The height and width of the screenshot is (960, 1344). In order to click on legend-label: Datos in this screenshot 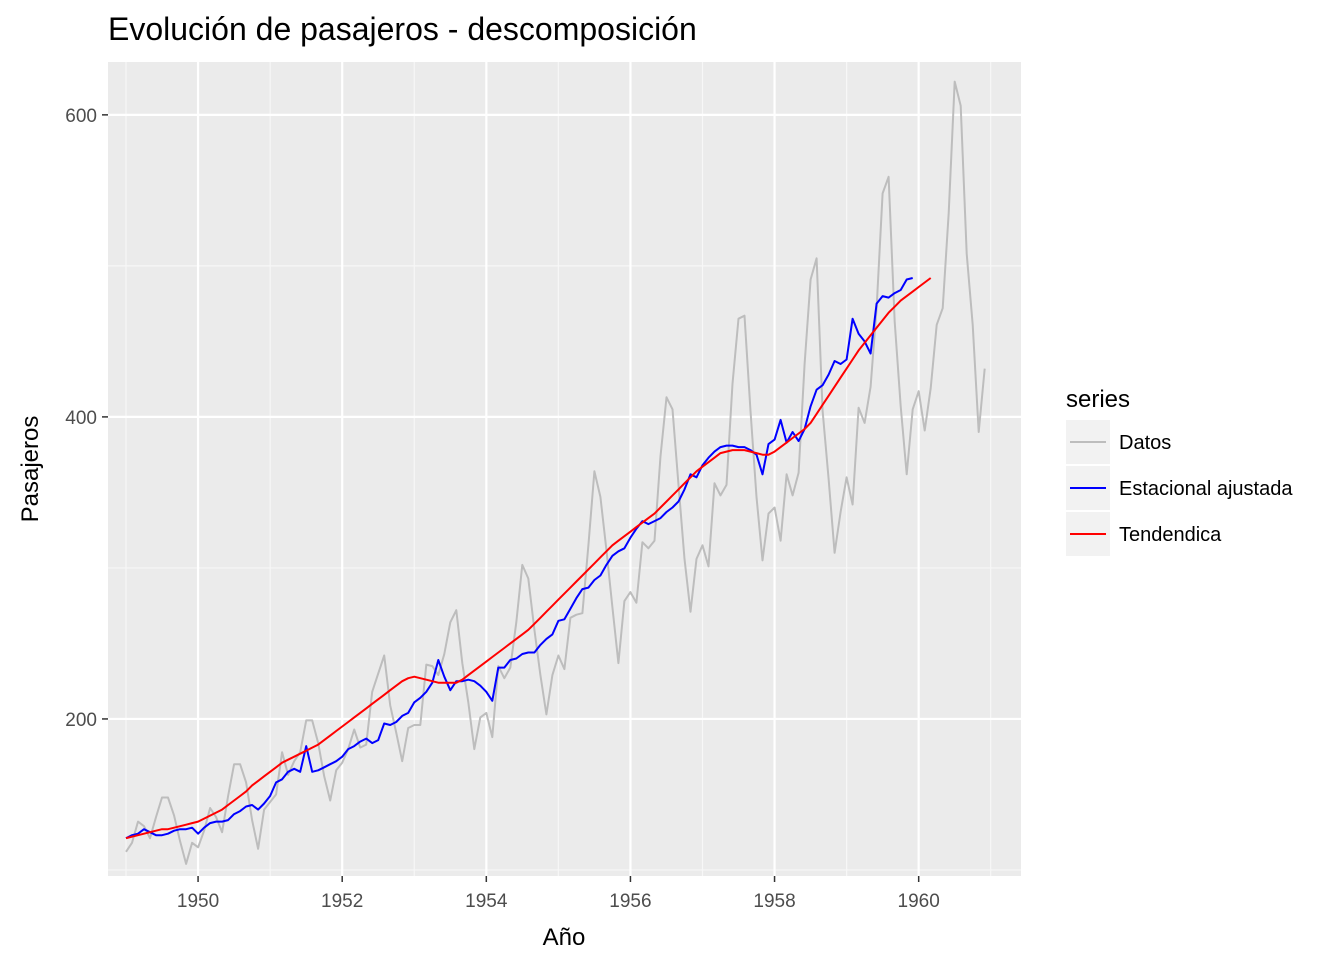, I will do `click(1145, 443)`.